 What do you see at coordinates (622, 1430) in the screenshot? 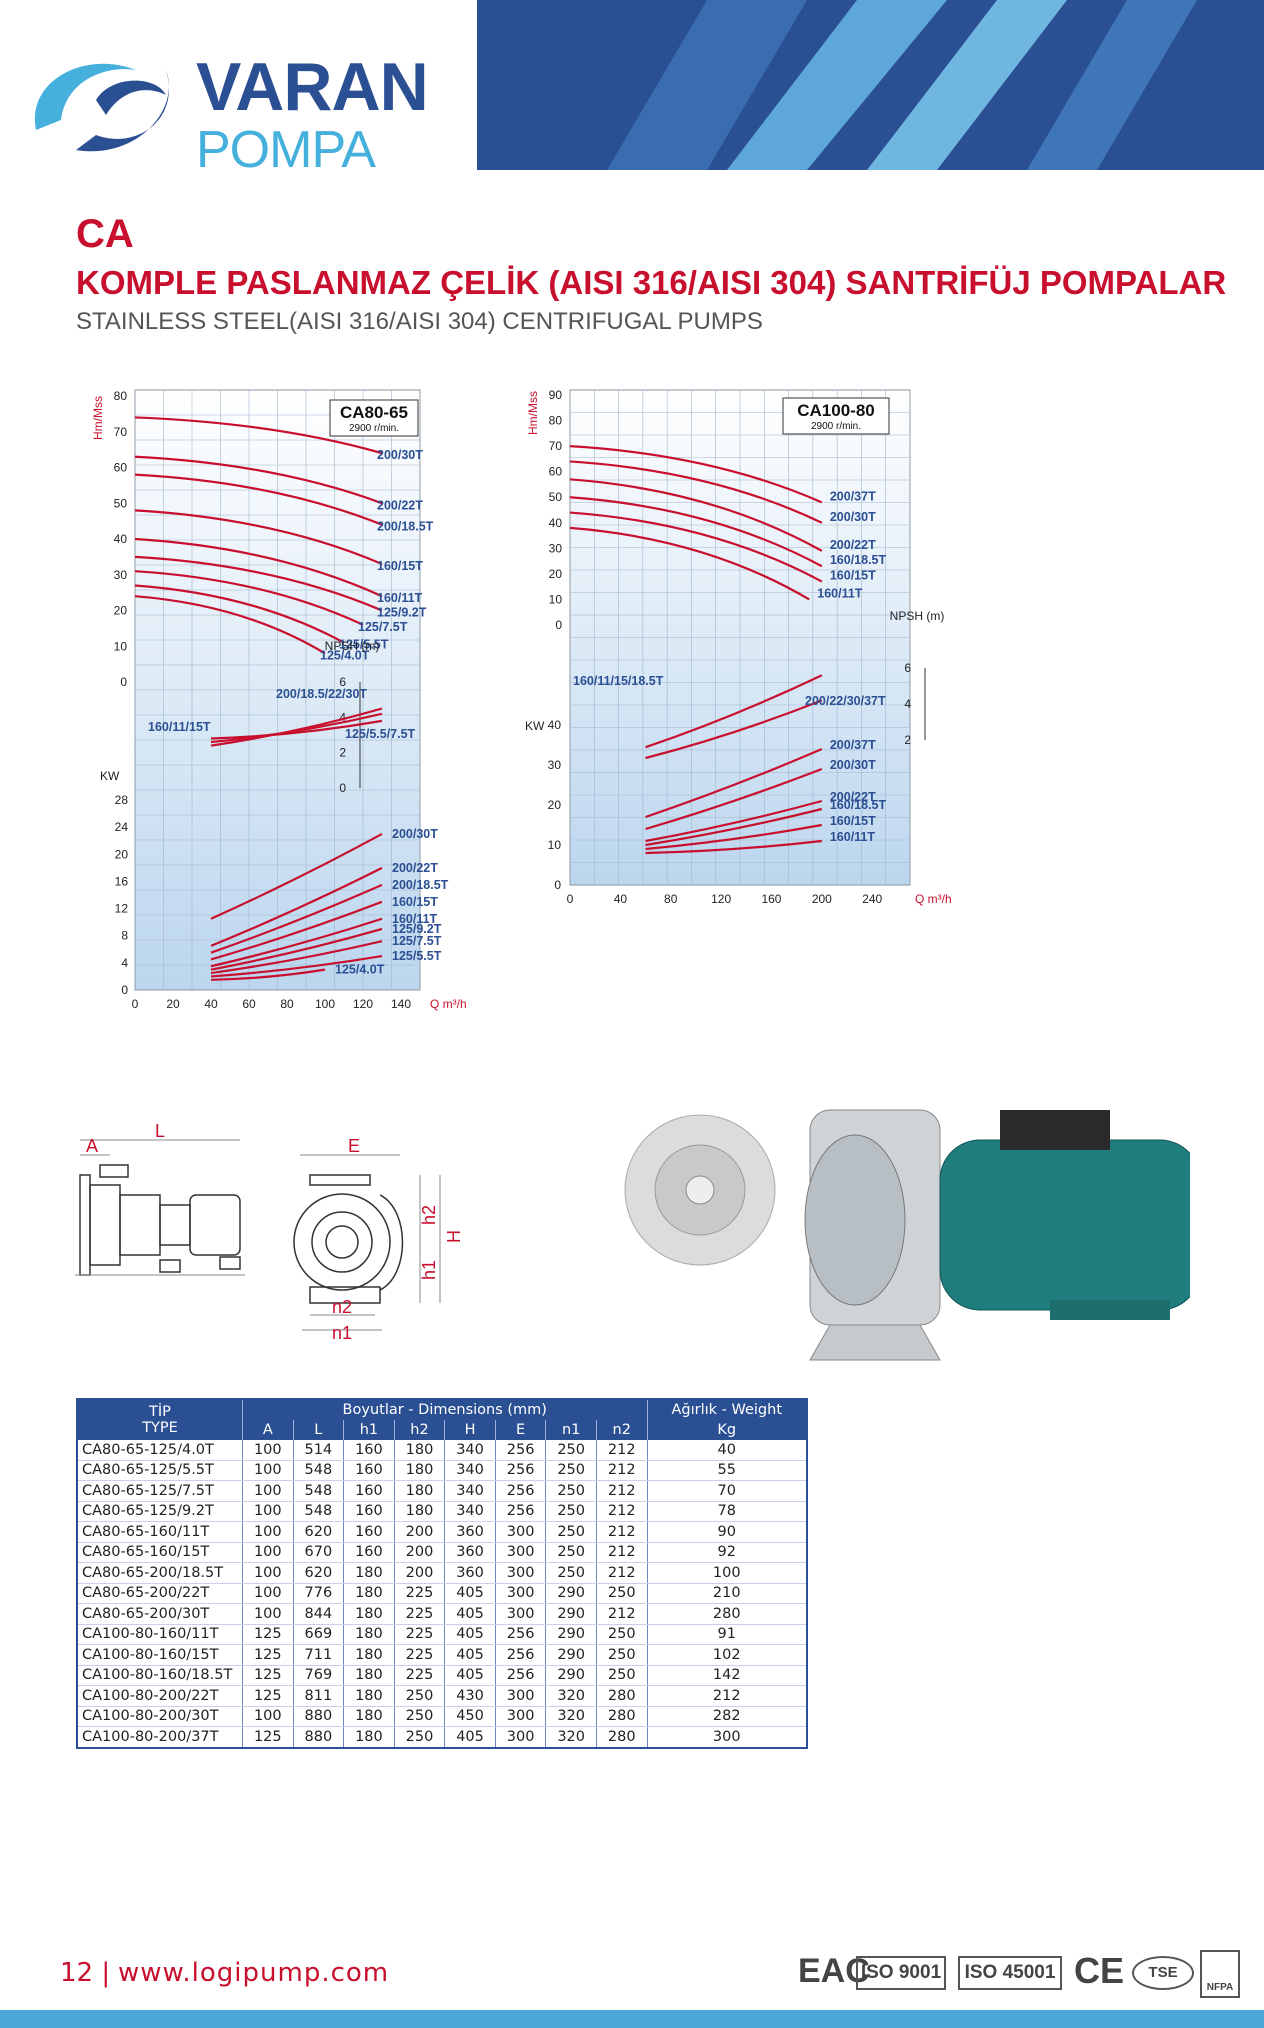
I see `column-header-n2: n2` at bounding box center [622, 1430].